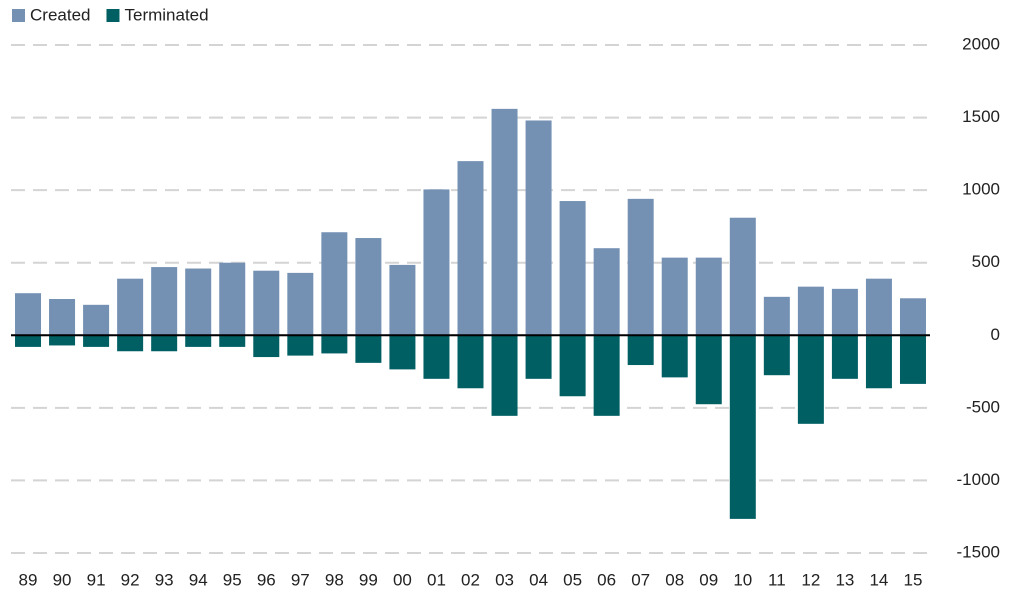 This screenshot has height=598, width=1011. What do you see at coordinates (436, 579) in the screenshot?
I see `x-tick-label: 01` at bounding box center [436, 579].